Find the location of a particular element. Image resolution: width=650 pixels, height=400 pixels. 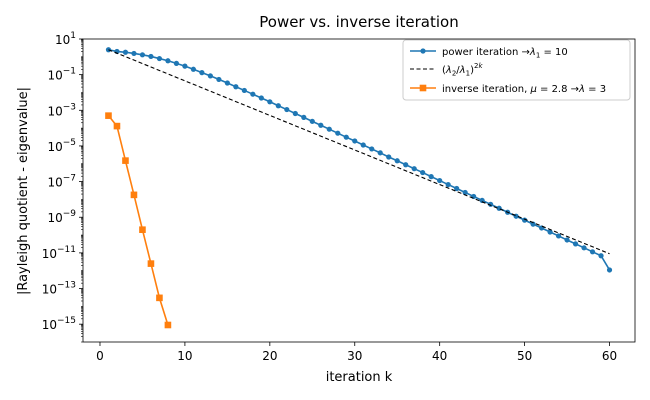

chart-title: Power vs. inverse iteration is located at coordinates (358, 22).